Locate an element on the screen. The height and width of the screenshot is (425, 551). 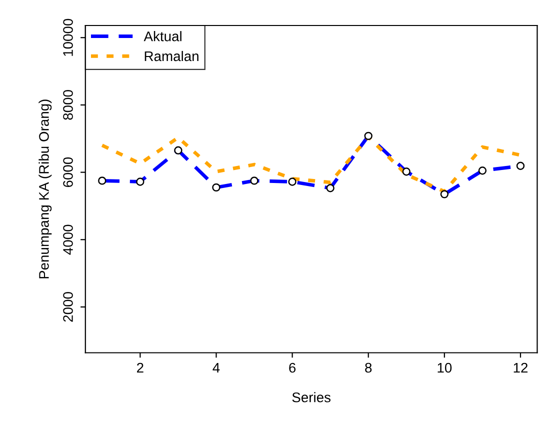
x-tick-label: 10 is located at coordinates (445, 367).